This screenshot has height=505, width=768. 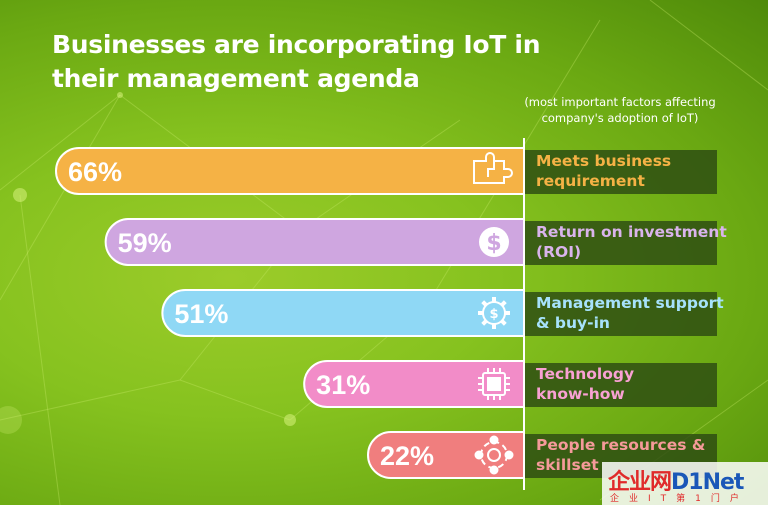 What do you see at coordinates (494, 384) in the screenshot?
I see `chip-icon` at bounding box center [494, 384].